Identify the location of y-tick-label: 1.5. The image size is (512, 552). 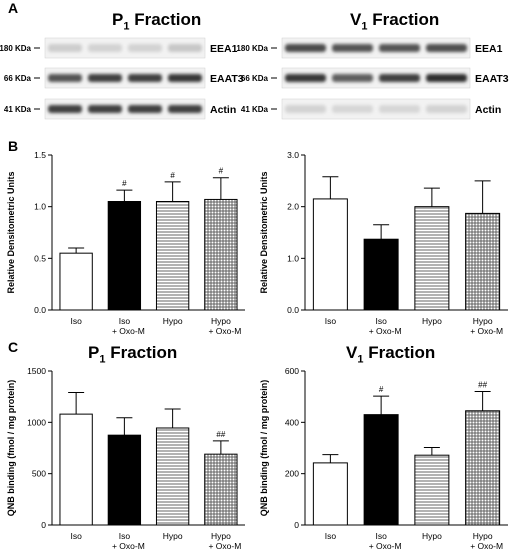
(40, 155).